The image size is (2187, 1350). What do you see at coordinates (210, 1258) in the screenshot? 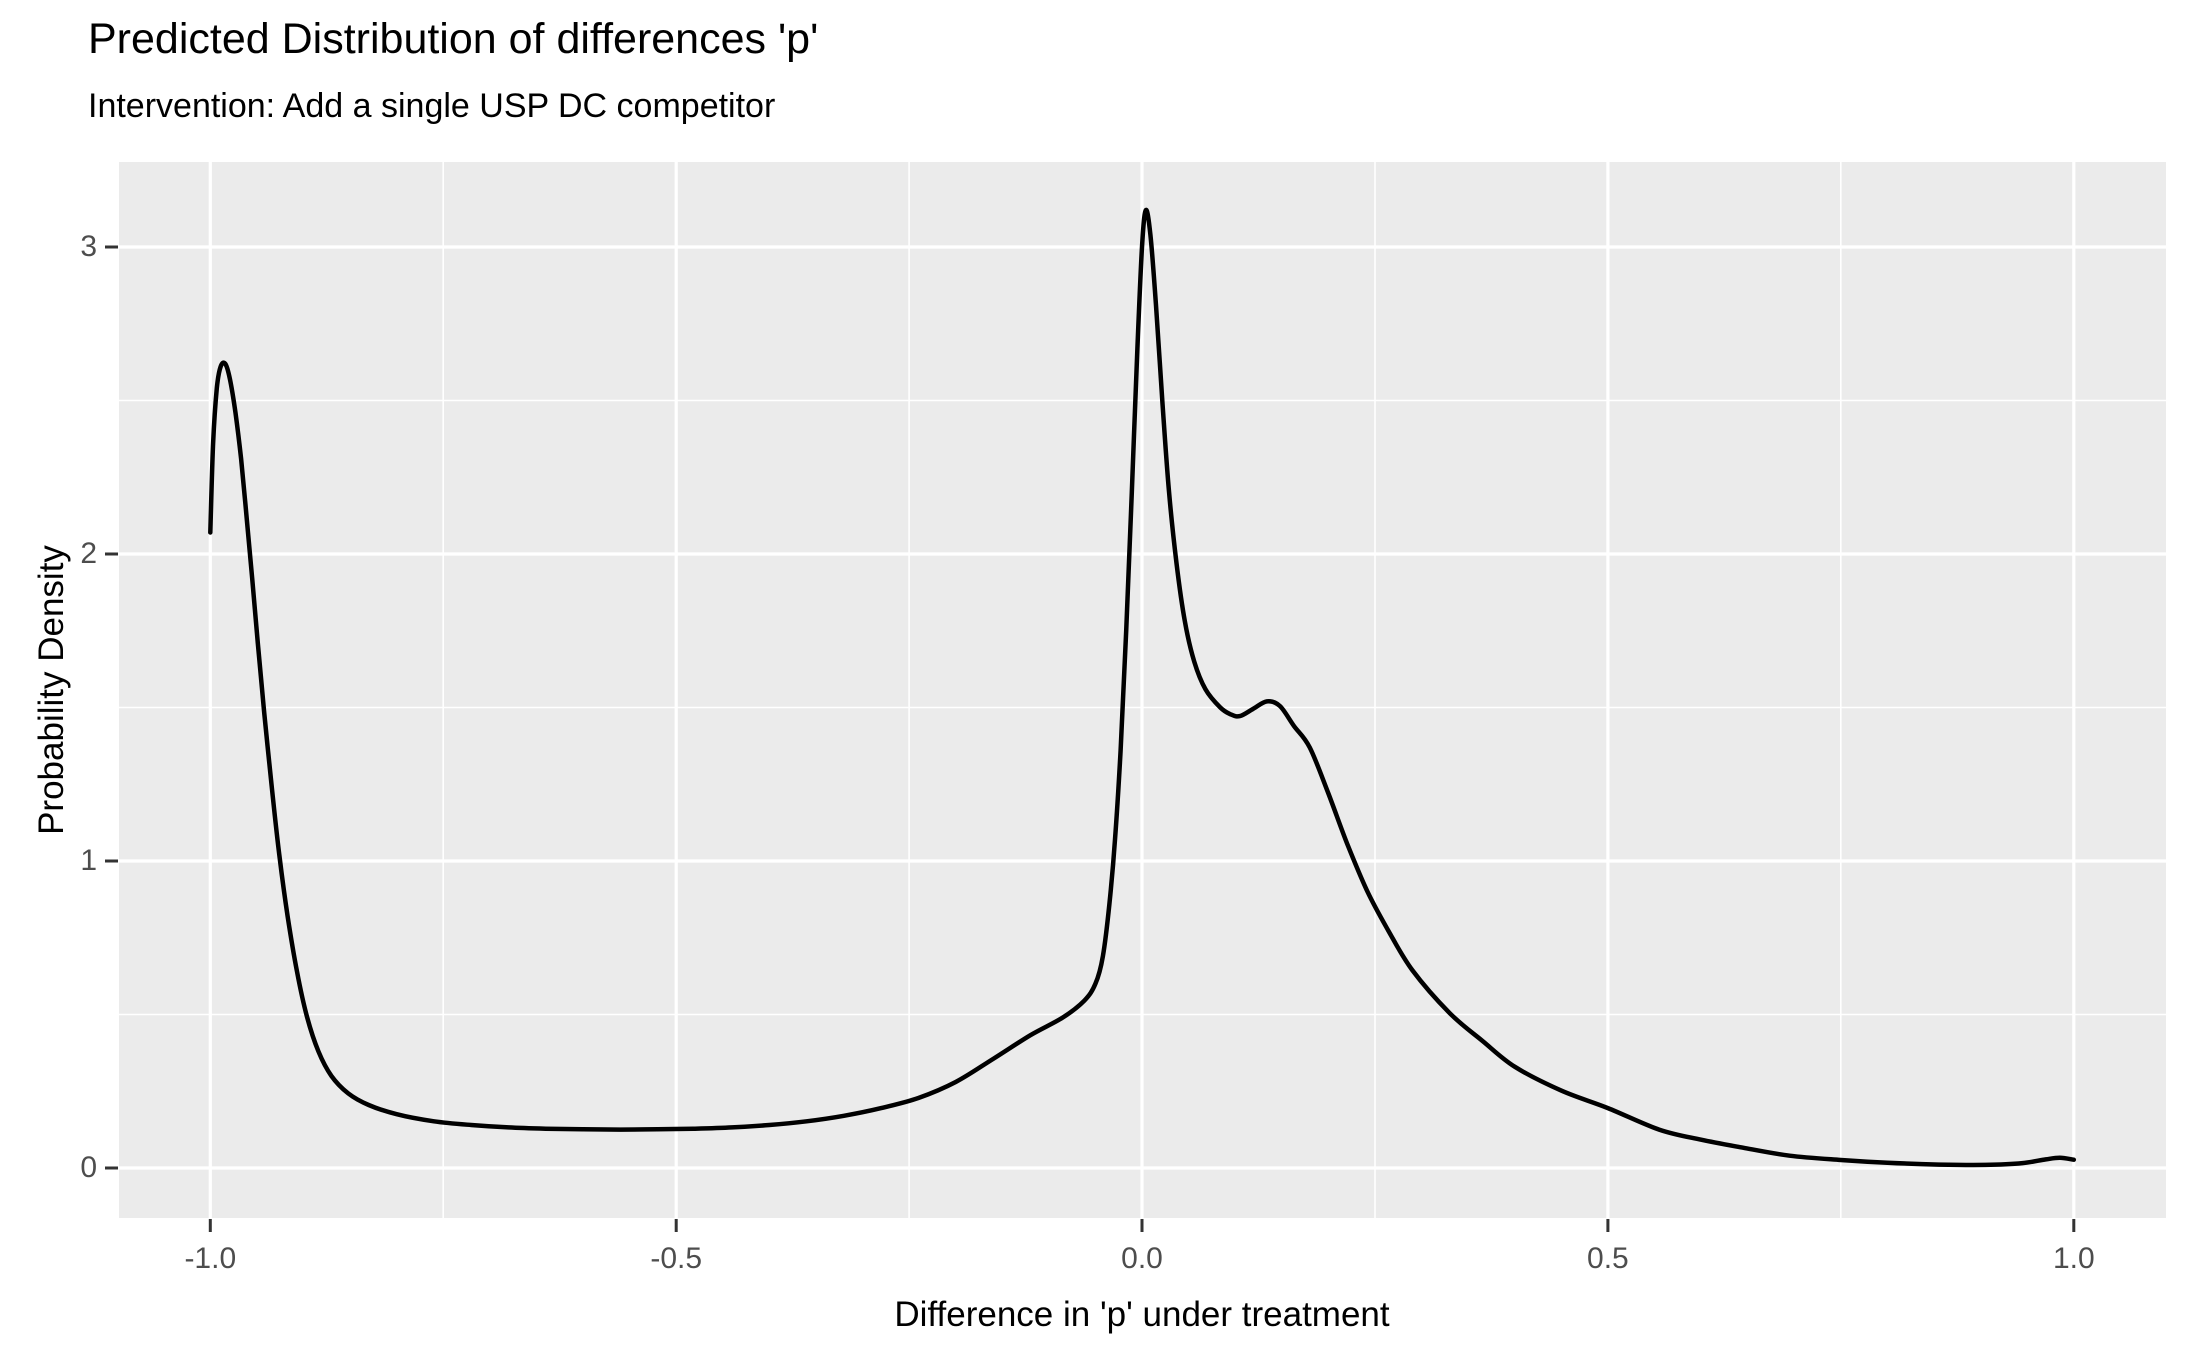
I see `x-tick-label: -1.0` at bounding box center [210, 1258].